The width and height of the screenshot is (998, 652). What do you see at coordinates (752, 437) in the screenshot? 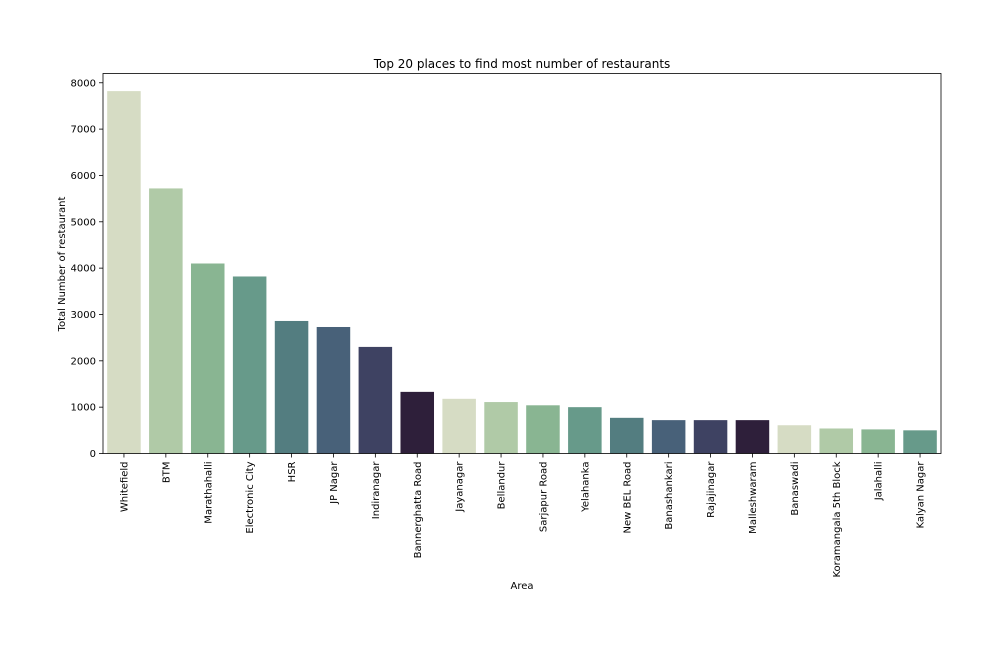
I see `bar-malleshwaram` at bounding box center [752, 437].